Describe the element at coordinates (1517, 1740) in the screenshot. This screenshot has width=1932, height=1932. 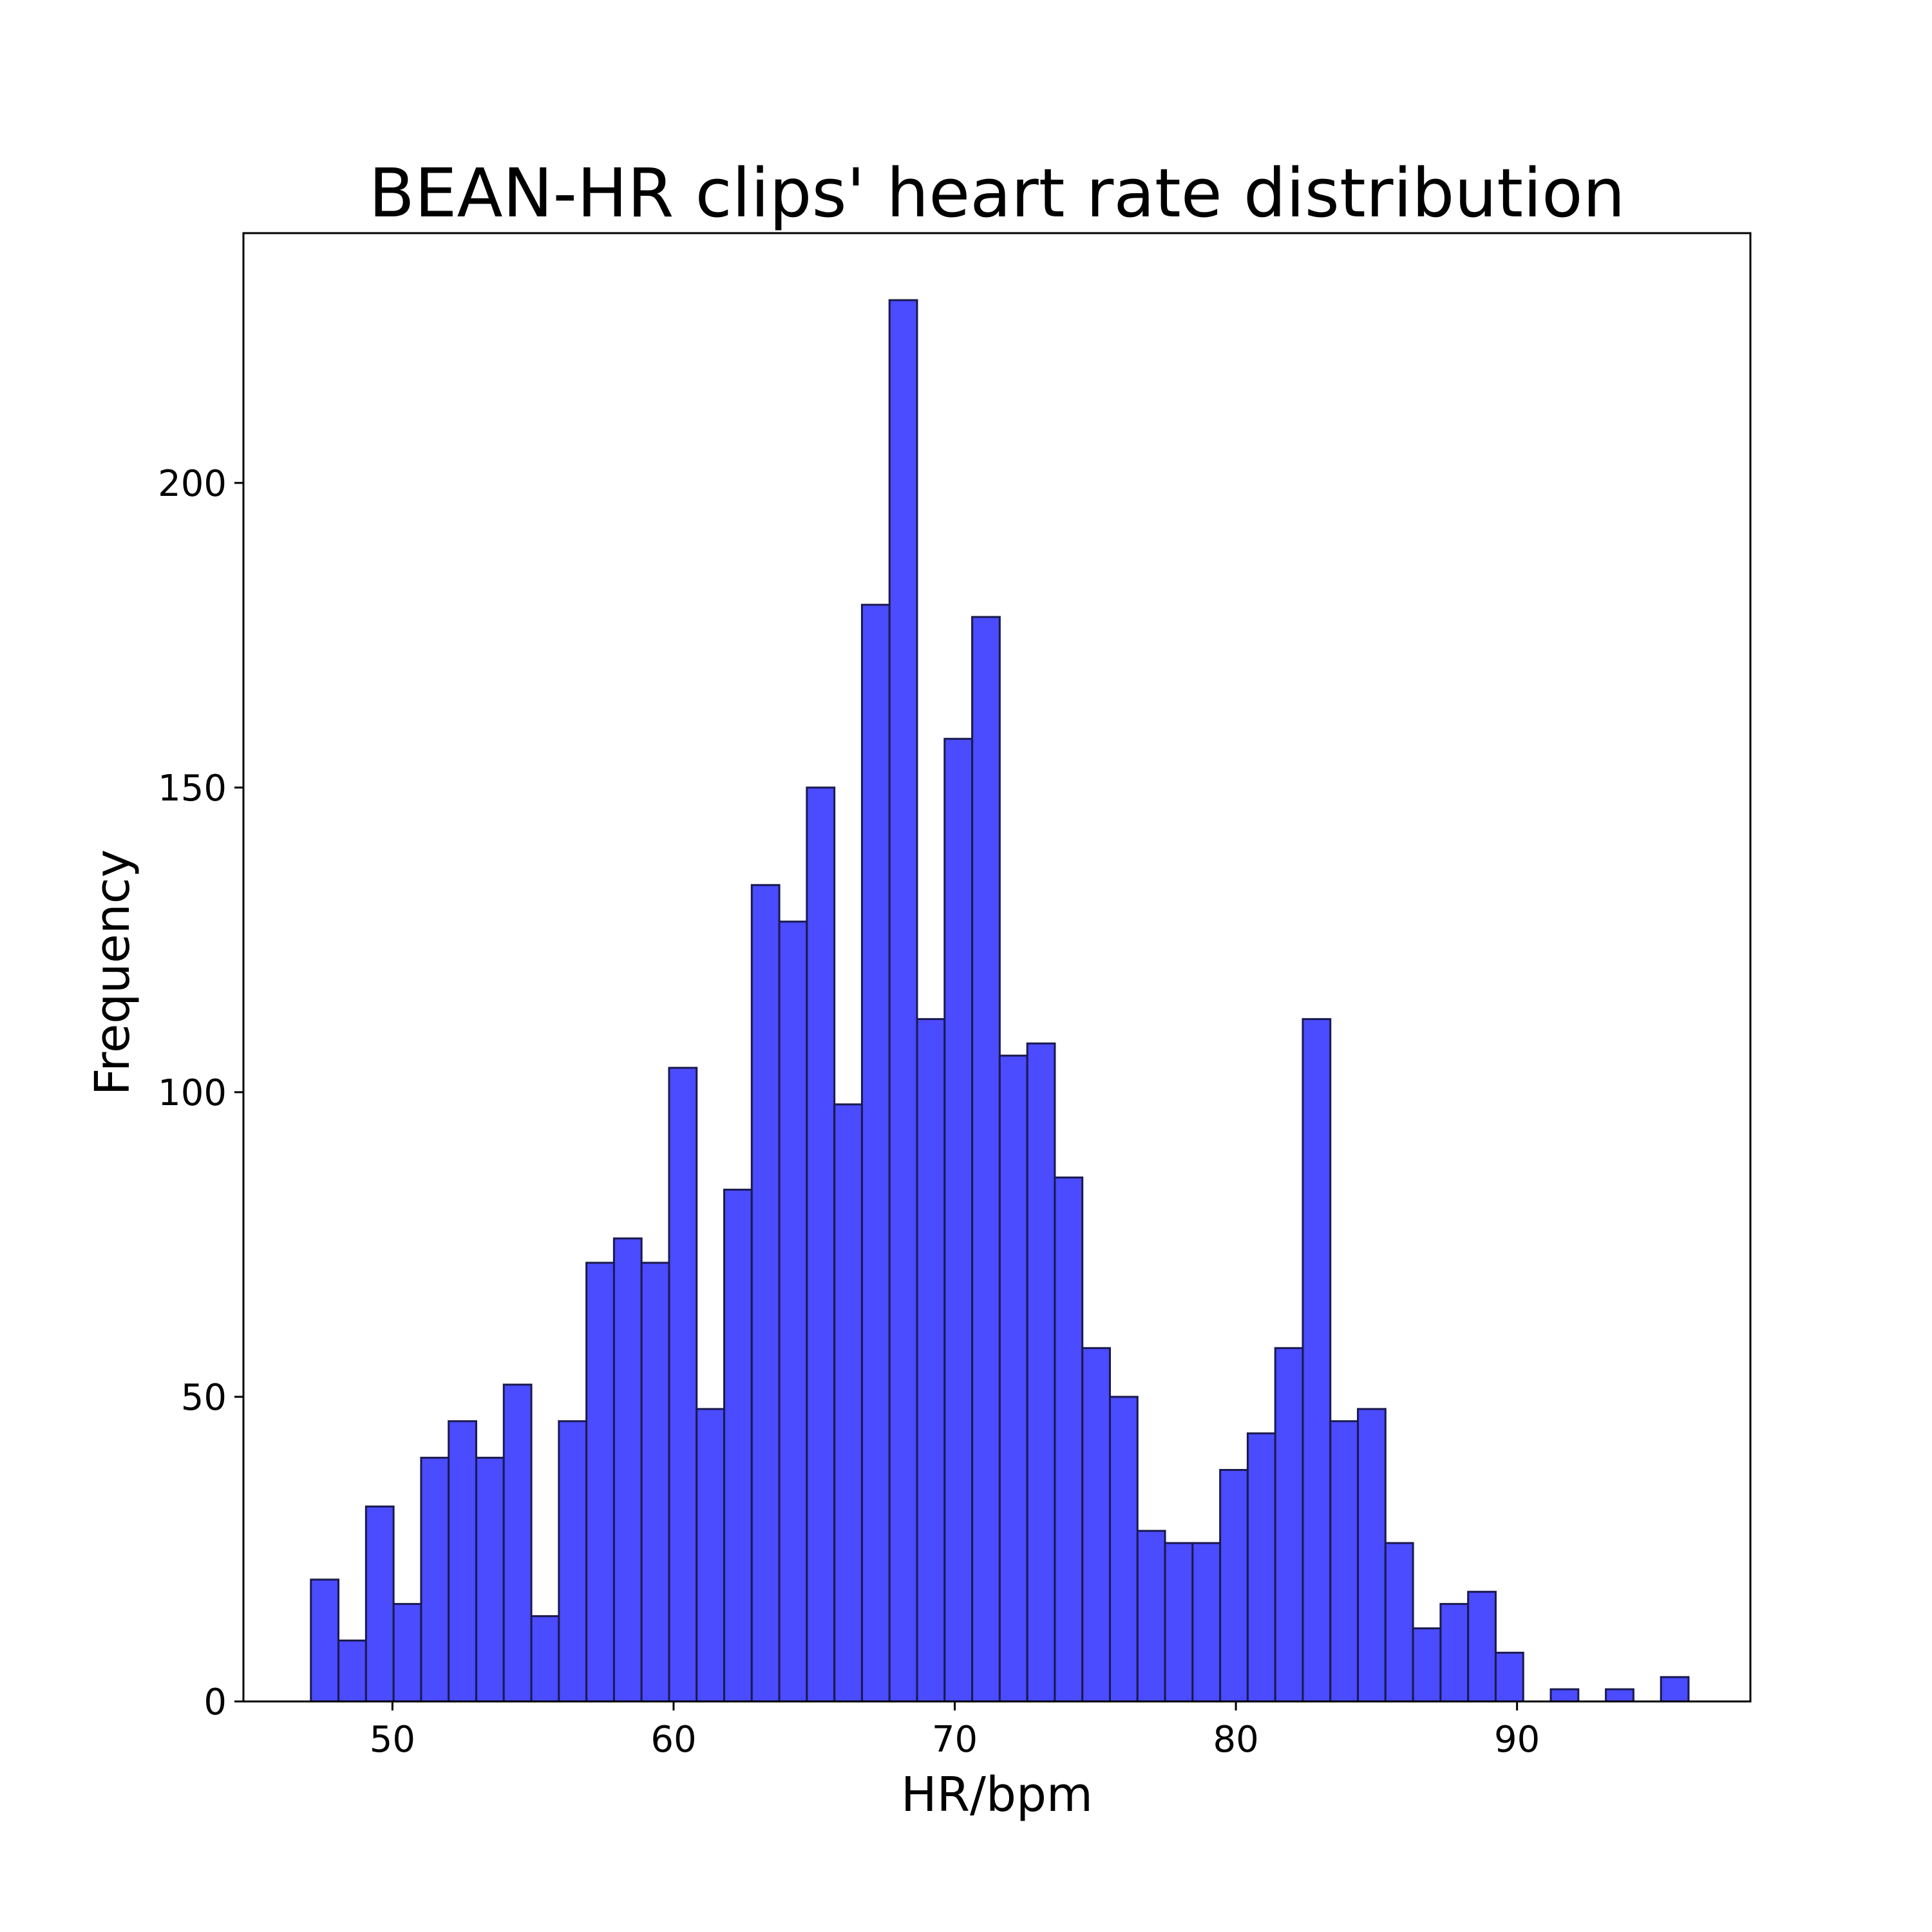
I see `x-tick-label: 90` at that location.